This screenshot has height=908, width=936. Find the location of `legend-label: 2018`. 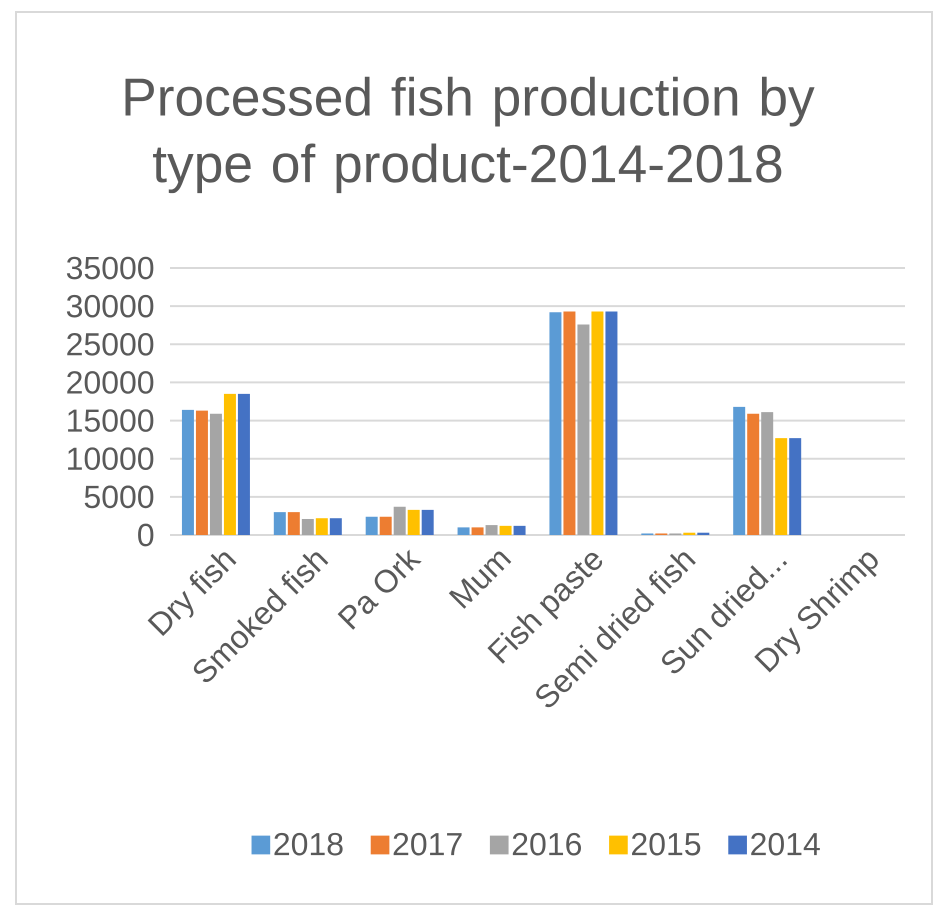

legend-label: 2018 is located at coordinates (308, 844).